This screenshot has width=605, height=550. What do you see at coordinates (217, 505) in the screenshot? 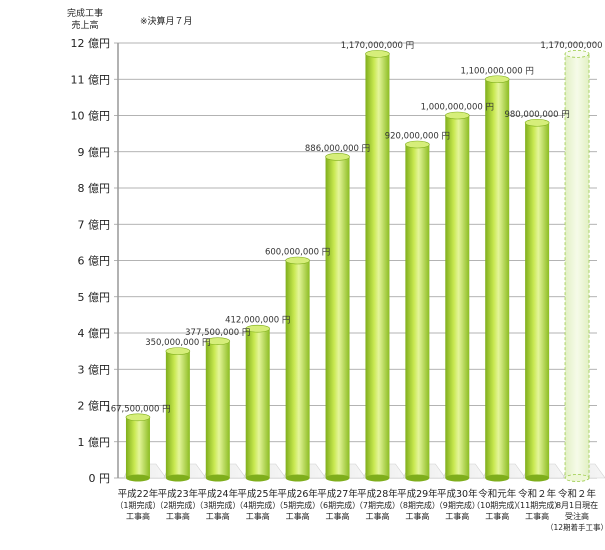
I see `category-label-period: （3期完成）` at bounding box center [217, 505].